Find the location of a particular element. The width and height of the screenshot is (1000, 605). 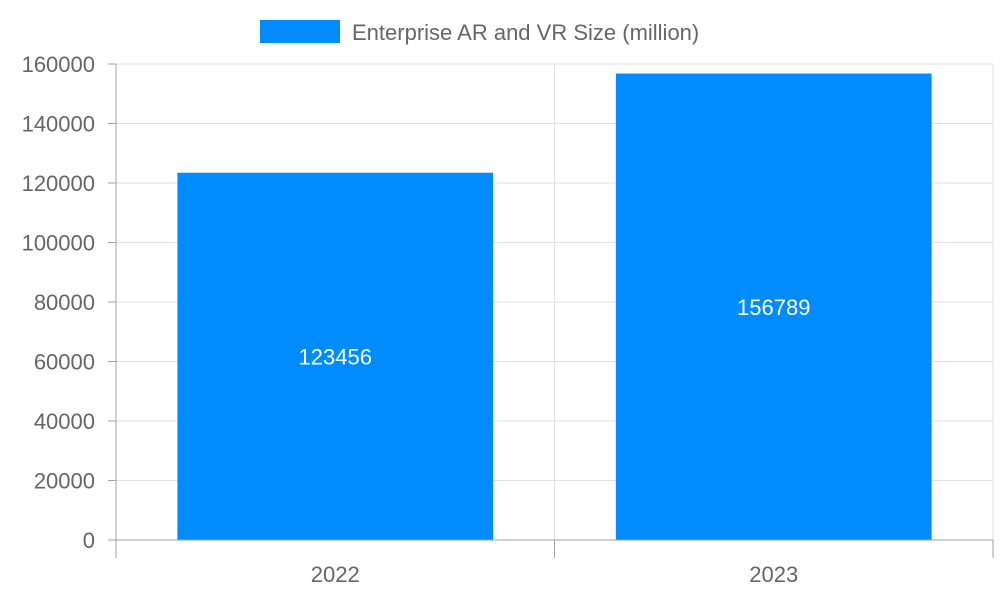

y-tick-label: 140000 is located at coordinates (58, 124).